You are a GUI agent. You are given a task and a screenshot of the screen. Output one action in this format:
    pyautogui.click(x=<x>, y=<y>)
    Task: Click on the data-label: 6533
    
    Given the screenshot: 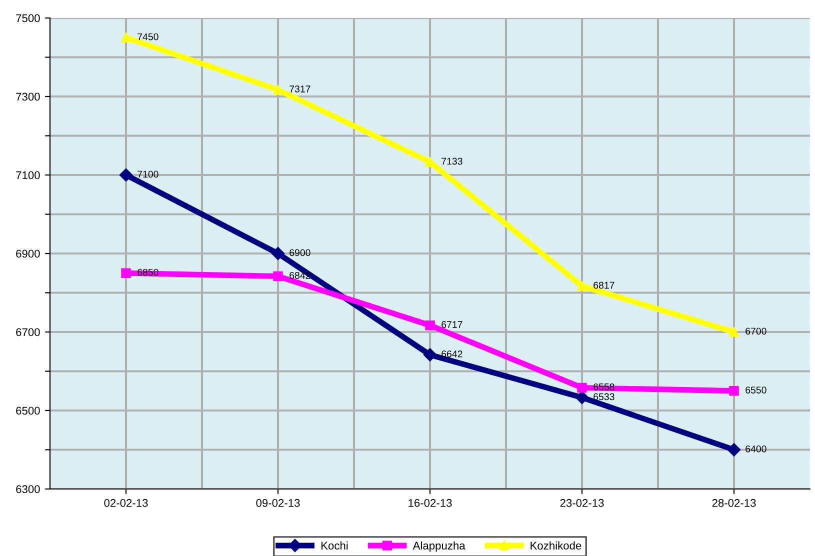 What is the action you would take?
    pyautogui.click(x=604, y=396)
    